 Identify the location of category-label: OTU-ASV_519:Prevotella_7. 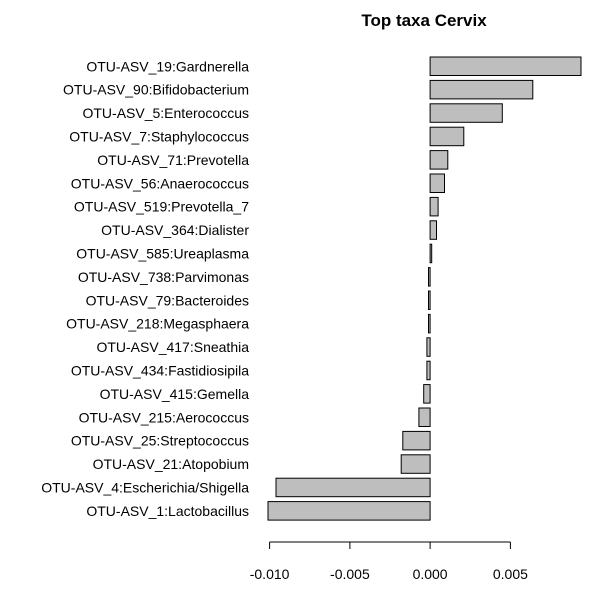
(161, 207).